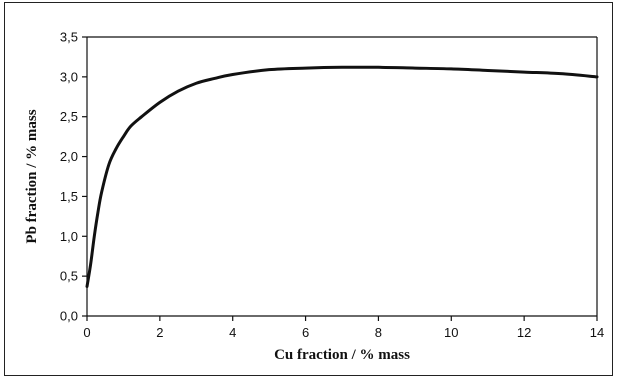  I want to click on y-tick-label: 2,0, so click(69, 156).